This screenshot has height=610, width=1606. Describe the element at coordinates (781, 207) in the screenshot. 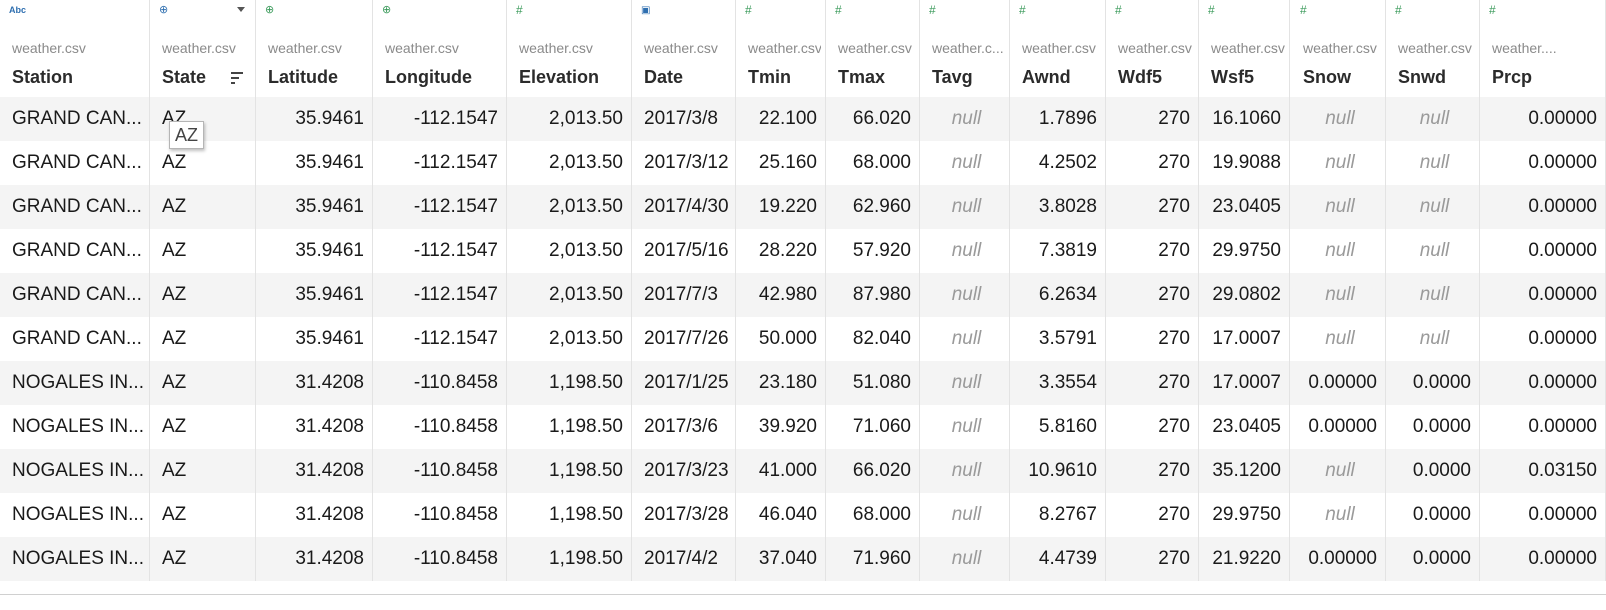

I see `cell-tmin: 19.220` at that location.